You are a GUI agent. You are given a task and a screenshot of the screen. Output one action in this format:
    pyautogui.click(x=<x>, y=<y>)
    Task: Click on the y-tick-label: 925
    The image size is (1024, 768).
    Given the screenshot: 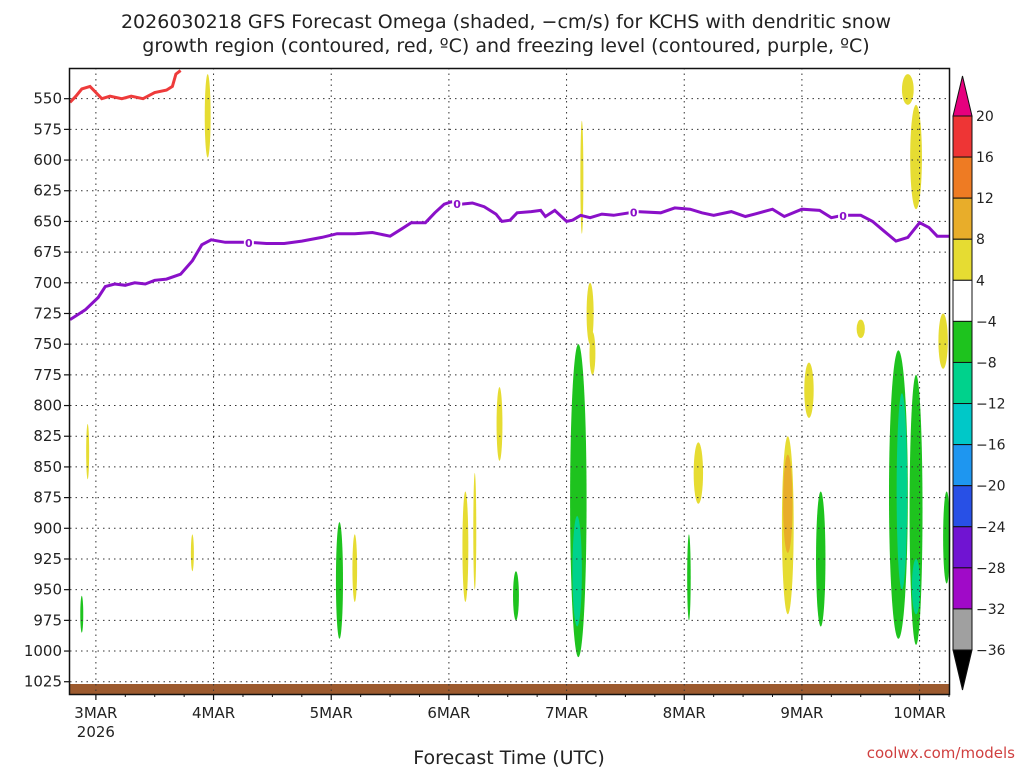 What is the action you would take?
    pyautogui.click(x=47, y=559)
    